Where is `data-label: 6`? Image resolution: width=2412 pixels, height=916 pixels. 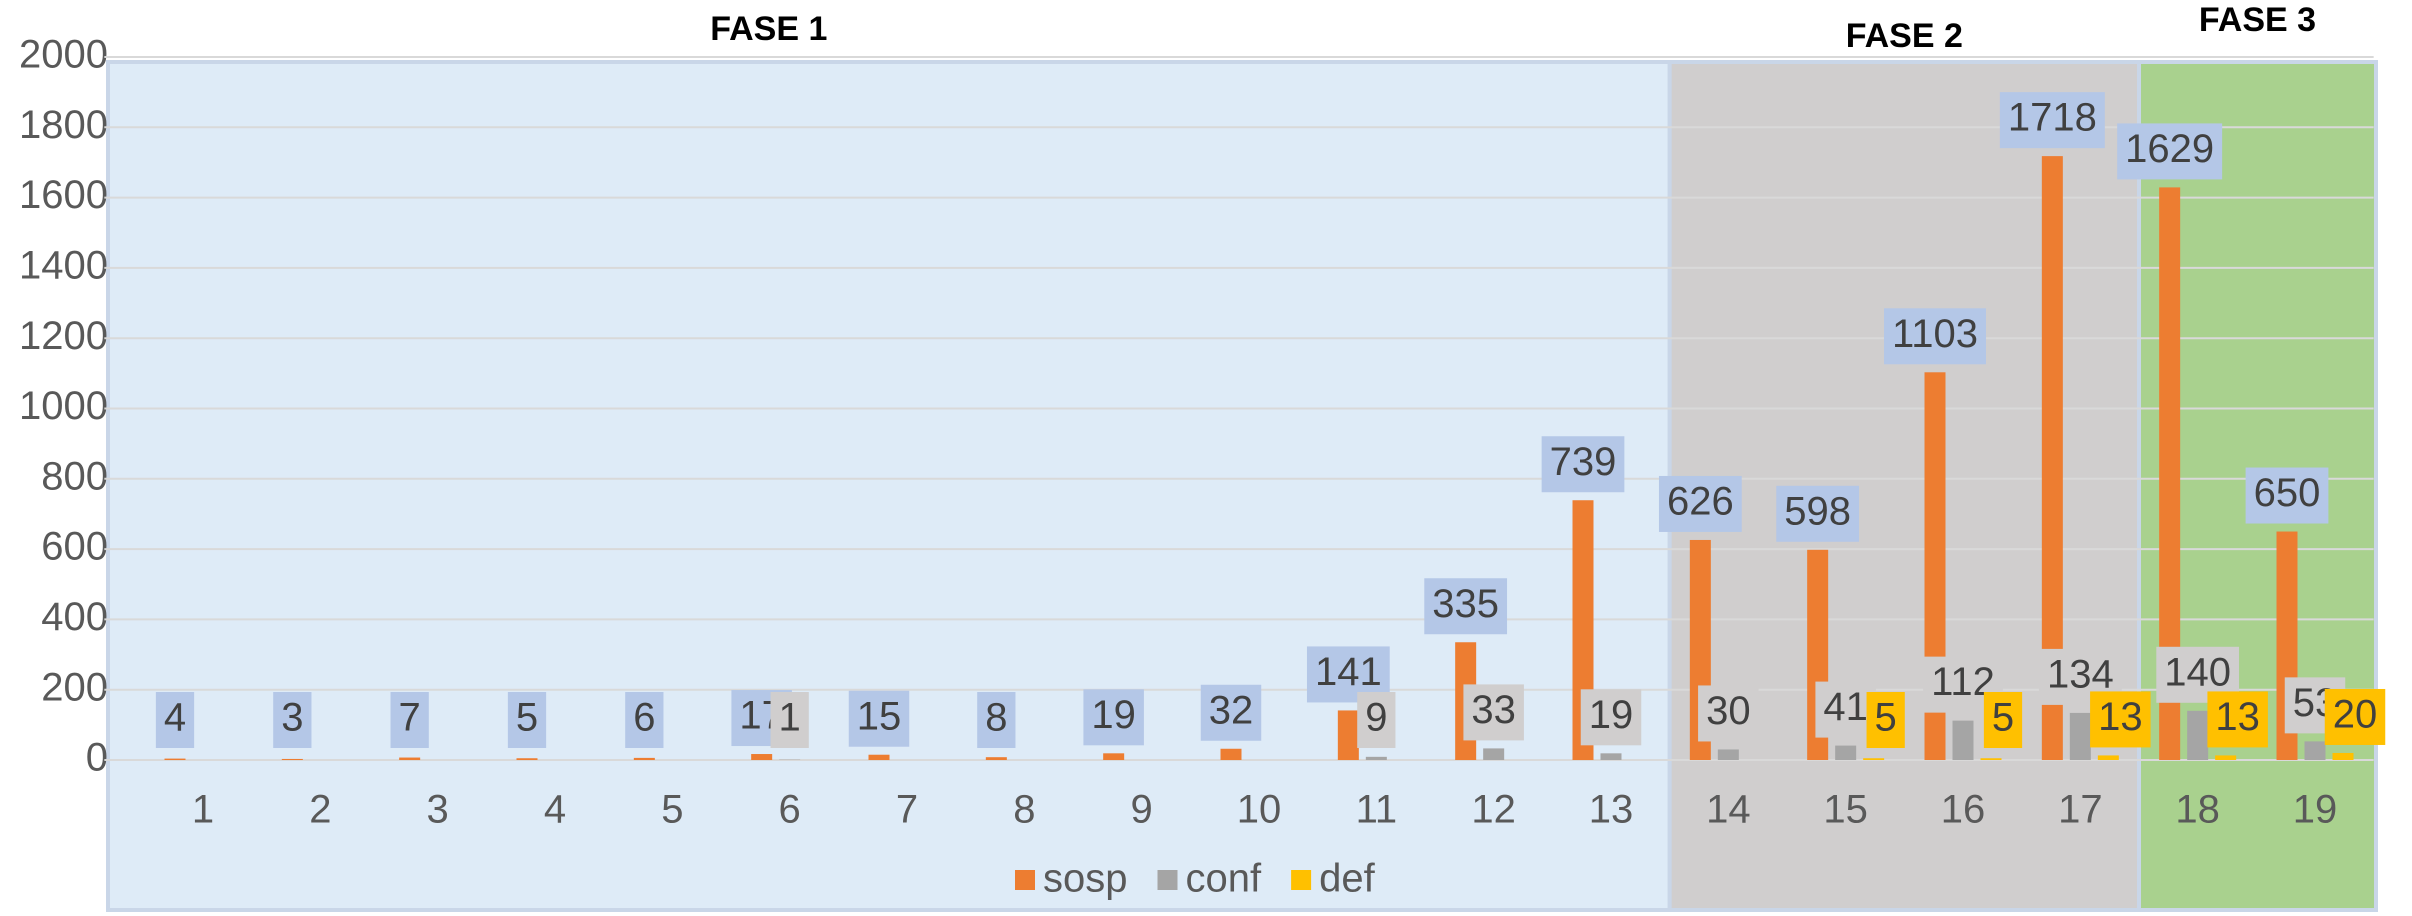 data-label: 6 is located at coordinates (644, 718).